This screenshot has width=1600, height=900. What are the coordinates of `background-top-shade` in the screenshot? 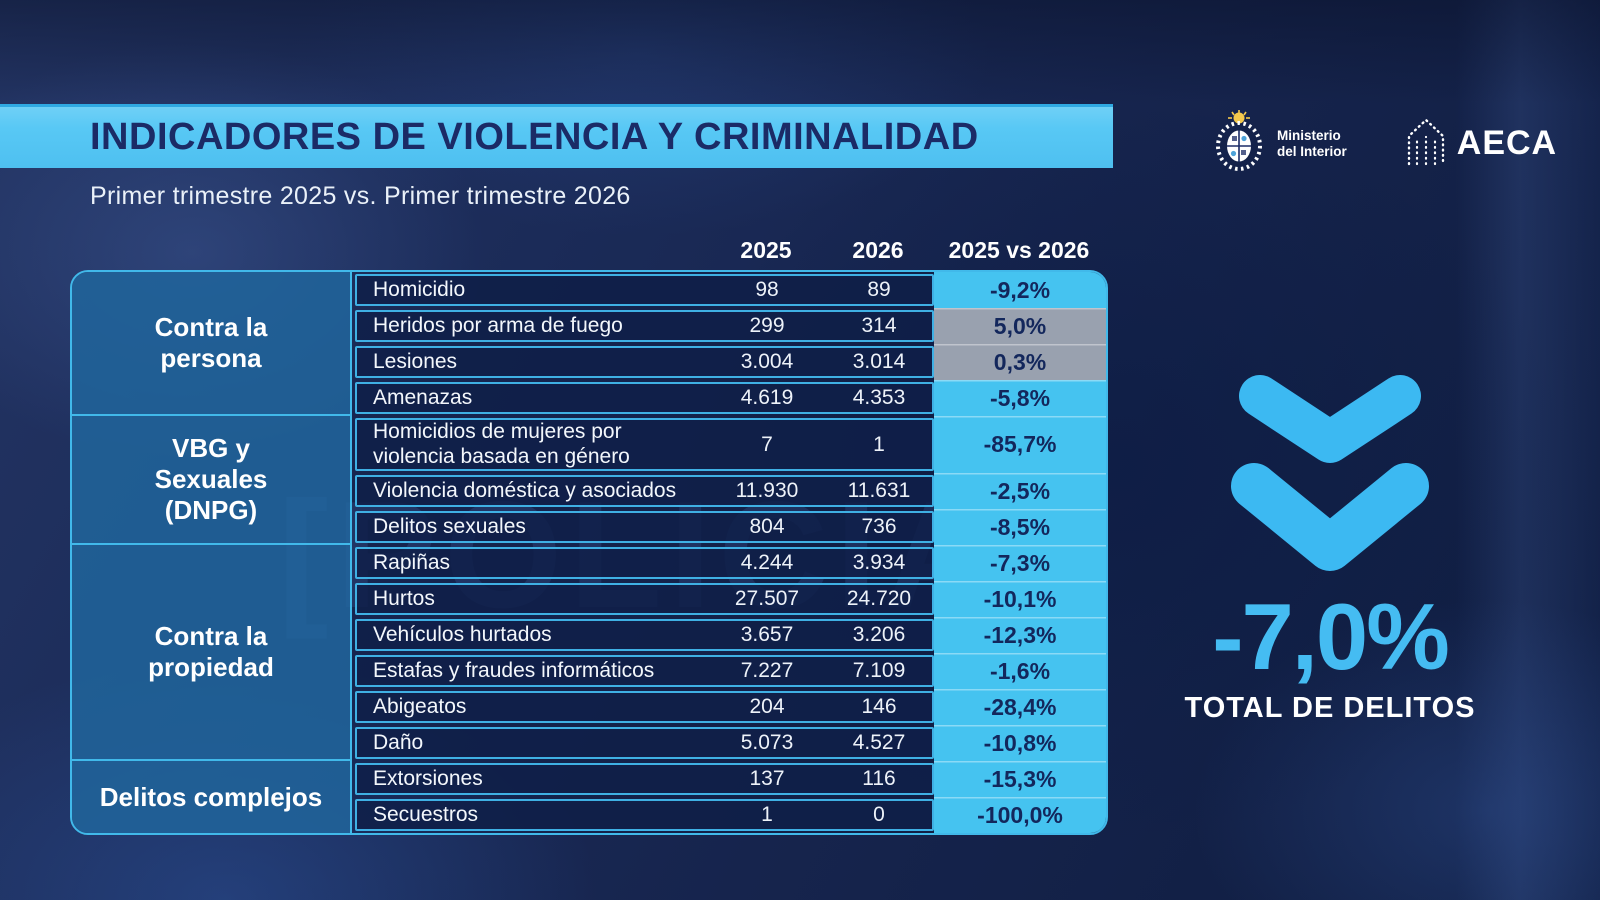 It's located at (800, 52).